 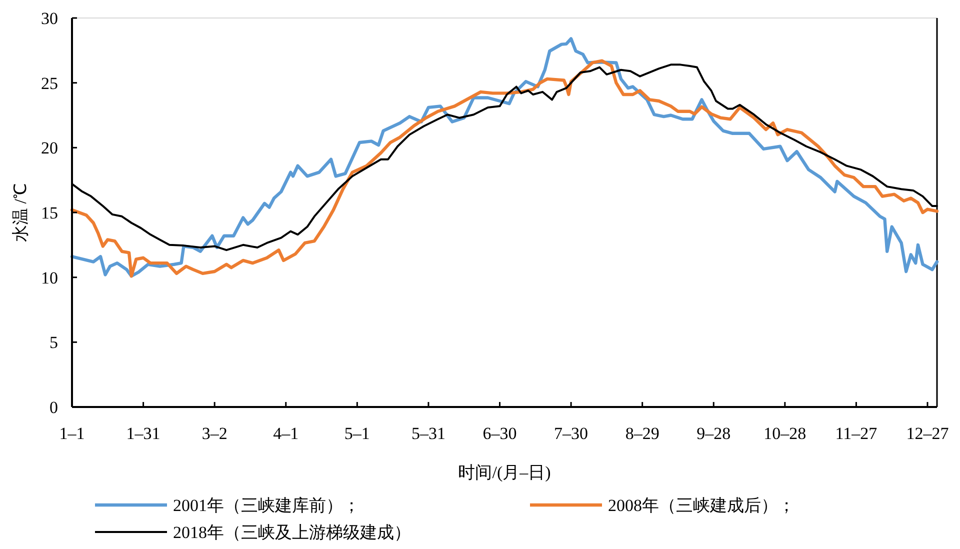 What do you see at coordinates (856, 433) in the screenshot?
I see `x-tick-label: 11–27` at bounding box center [856, 433].